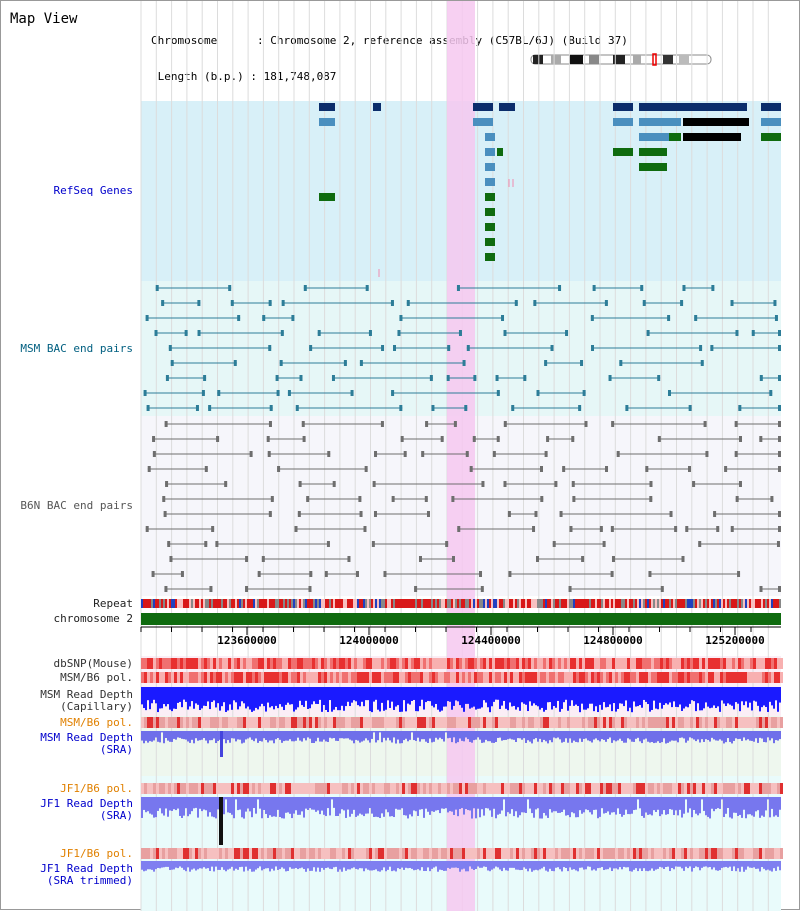  I want to click on track-label-b6n-bac: B6N BAC end pairs, so click(76, 505).